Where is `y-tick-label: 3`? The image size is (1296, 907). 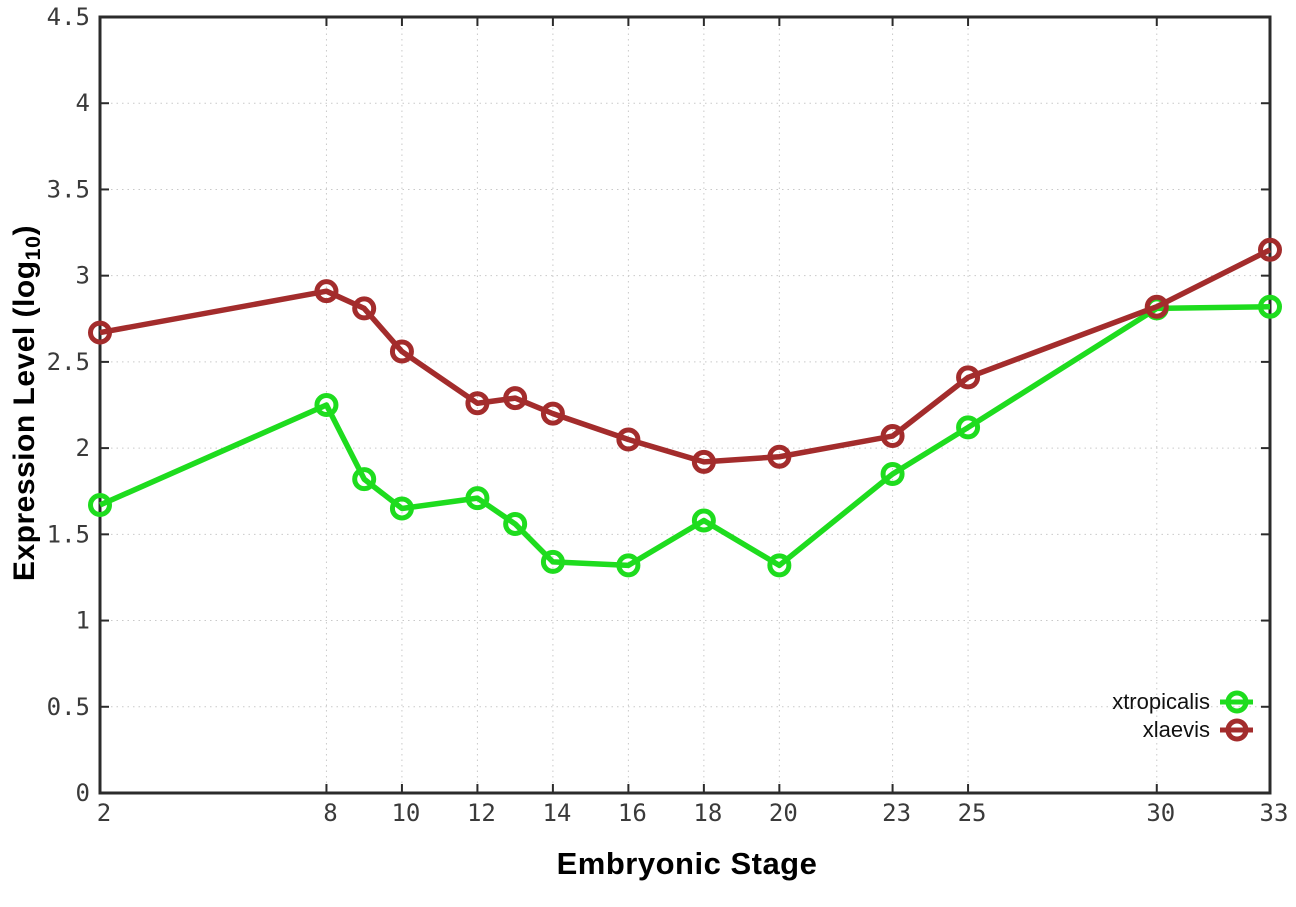 y-tick-label: 3 is located at coordinates (83, 276).